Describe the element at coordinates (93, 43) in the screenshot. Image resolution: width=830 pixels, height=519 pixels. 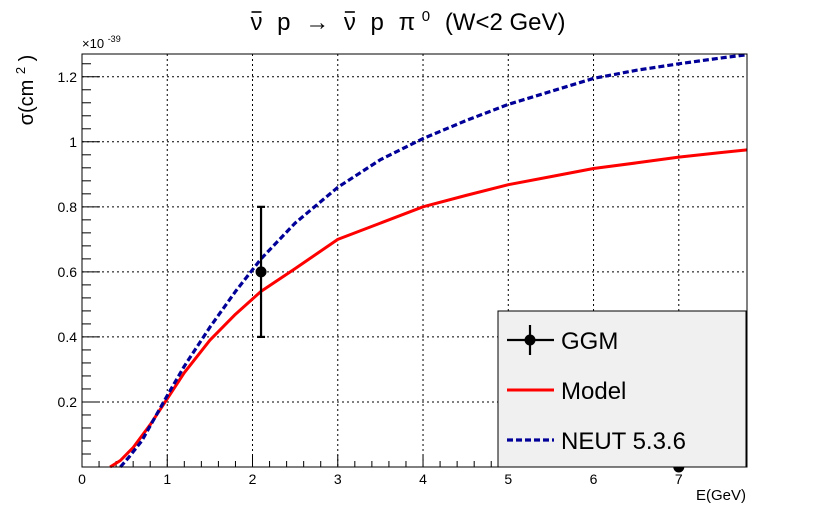
I see `y-axis-exponent-base: ×10` at that location.